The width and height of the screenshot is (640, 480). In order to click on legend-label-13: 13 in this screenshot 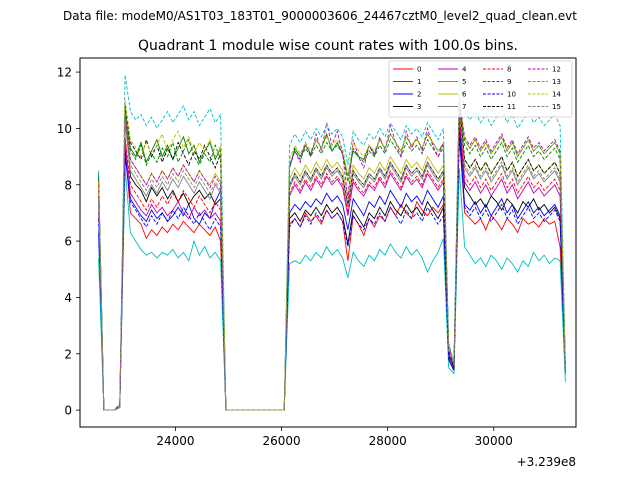, I will do `click(556, 82)`.